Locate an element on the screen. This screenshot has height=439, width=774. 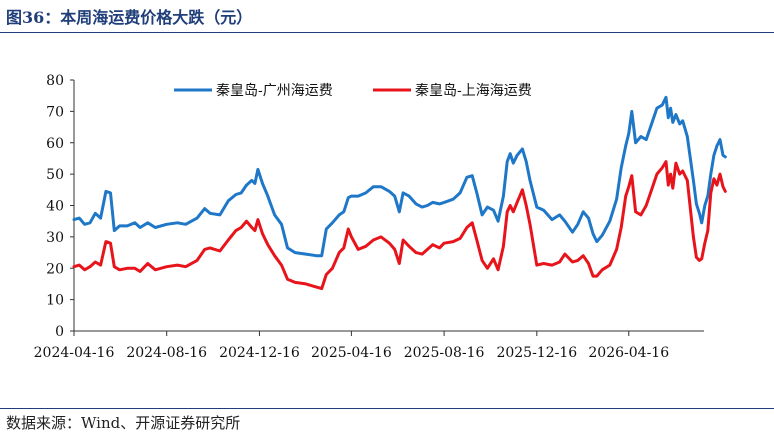
x-tick-label: 2025-08-16 is located at coordinates (444, 353).